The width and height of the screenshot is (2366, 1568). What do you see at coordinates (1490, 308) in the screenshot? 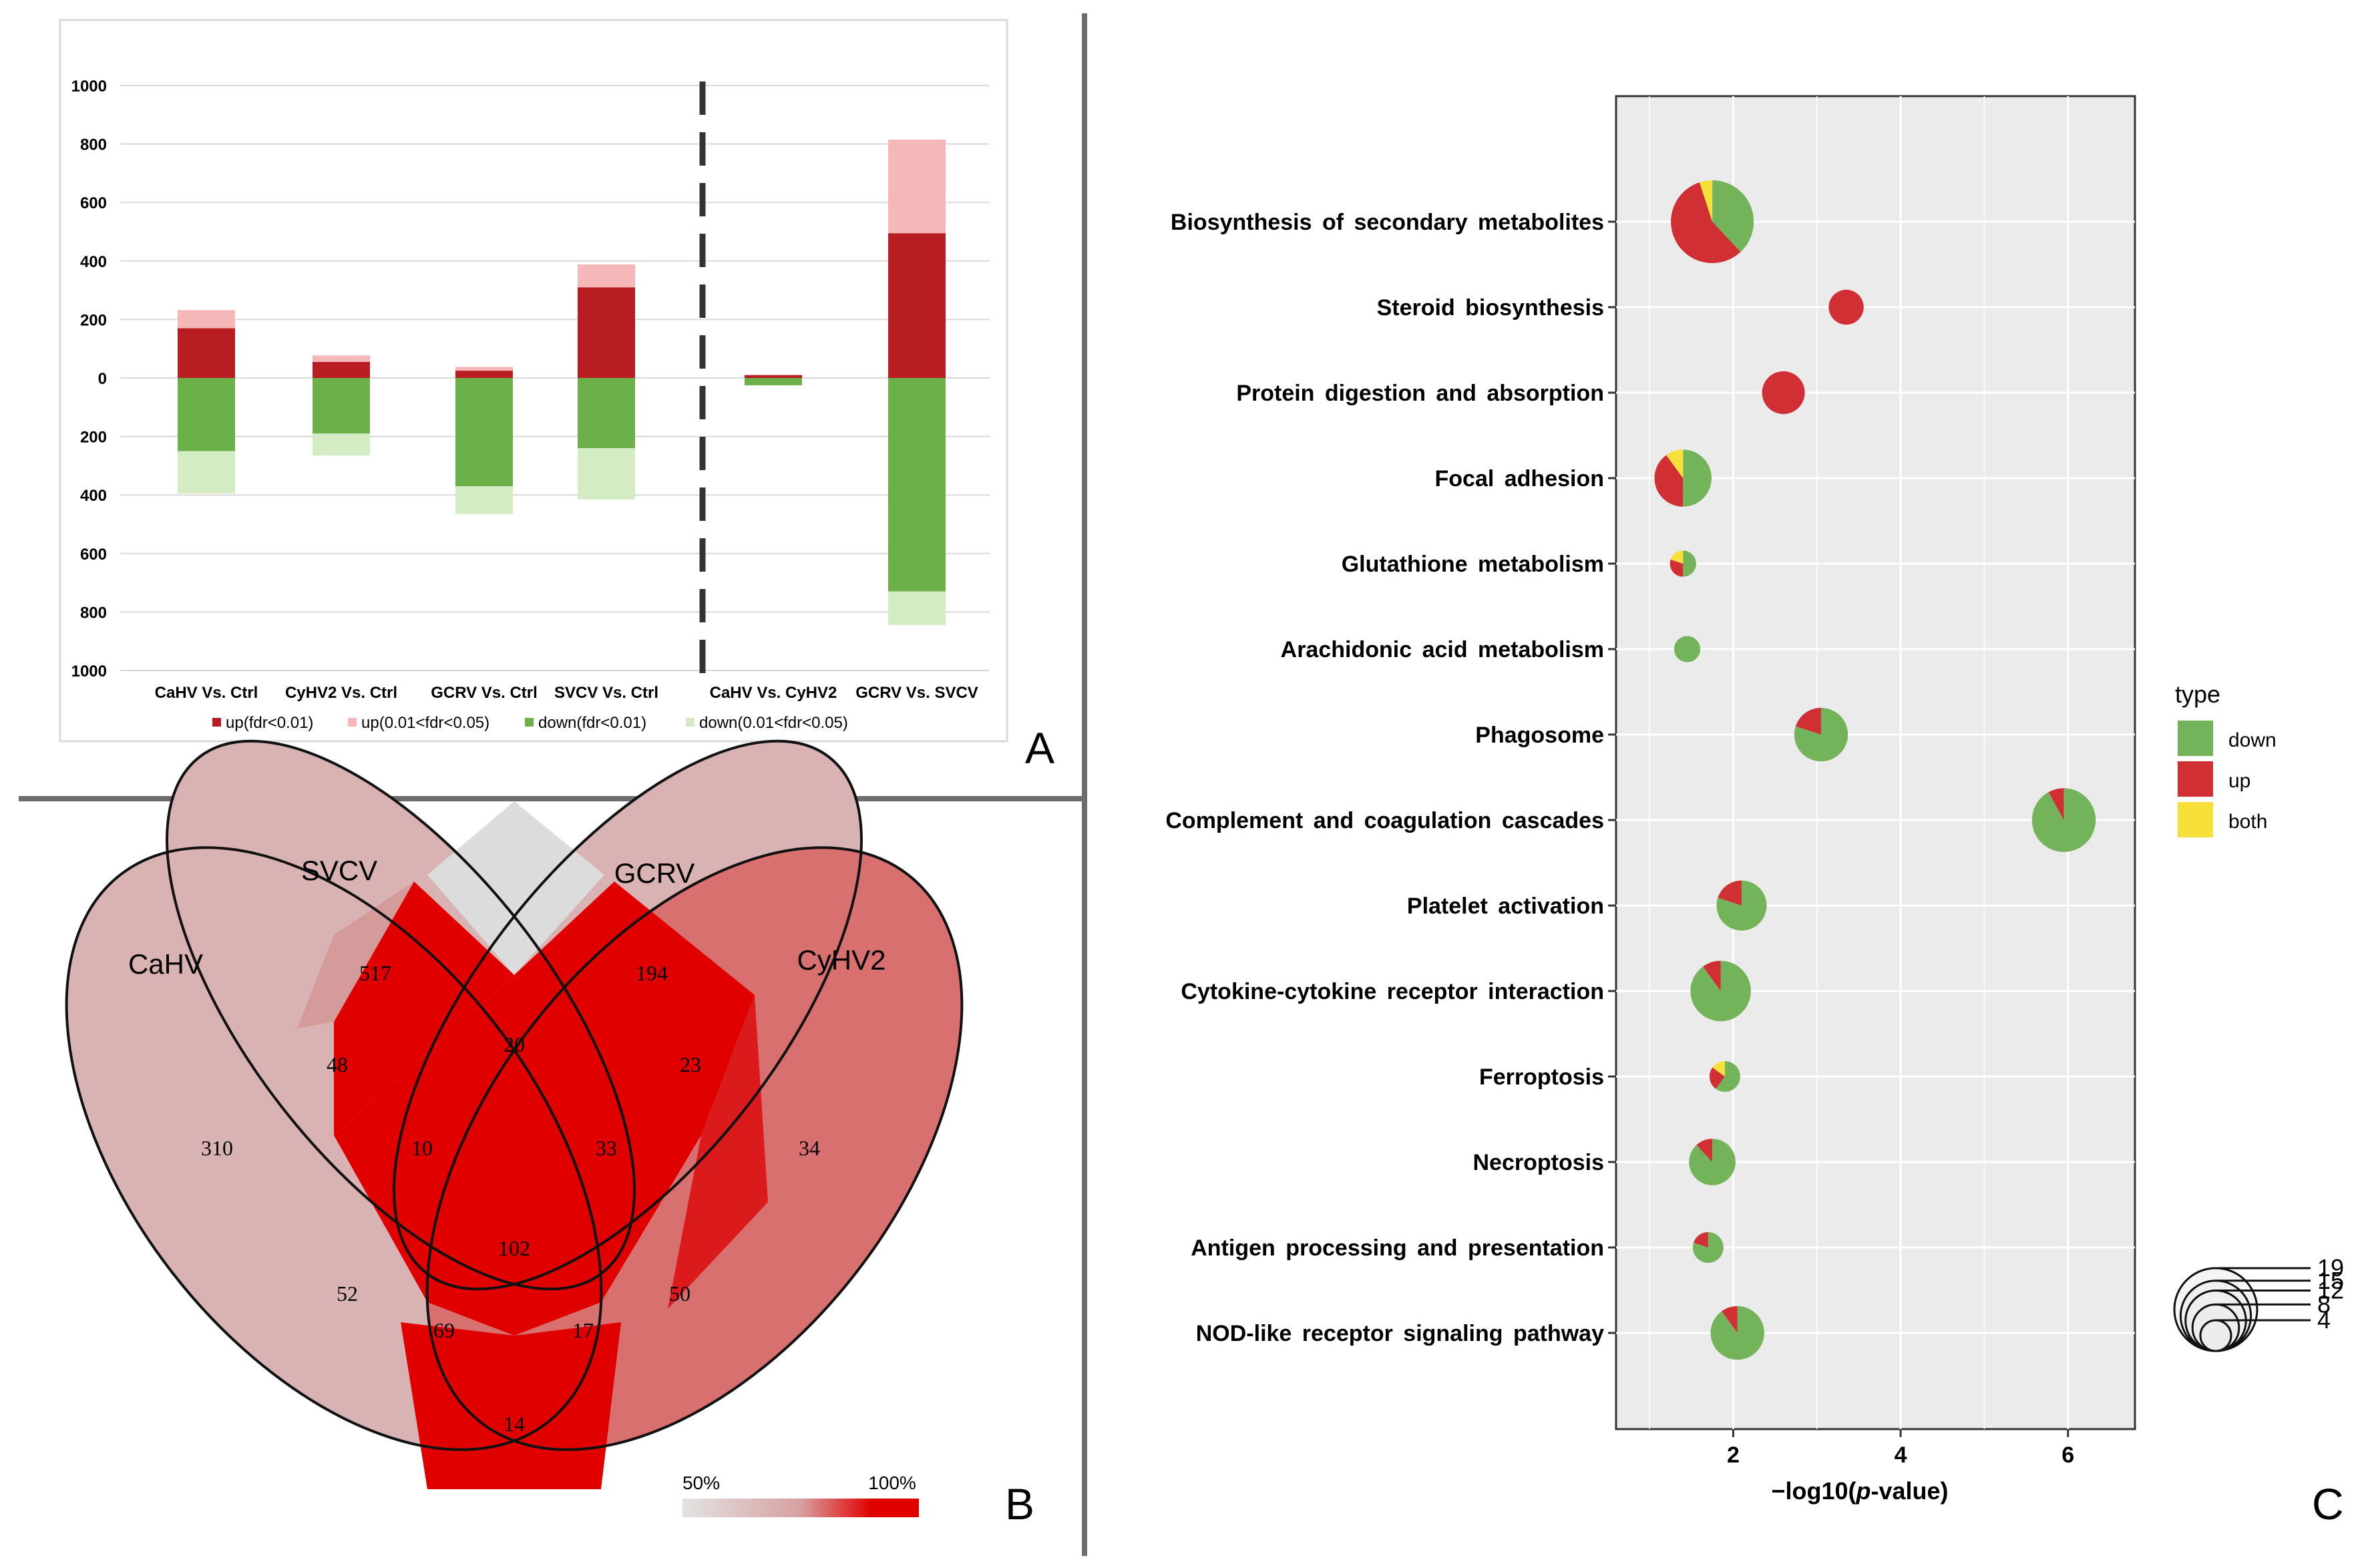
I see `c-pathway-label: Steroid biosynthesis` at bounding box center [1490, 308].